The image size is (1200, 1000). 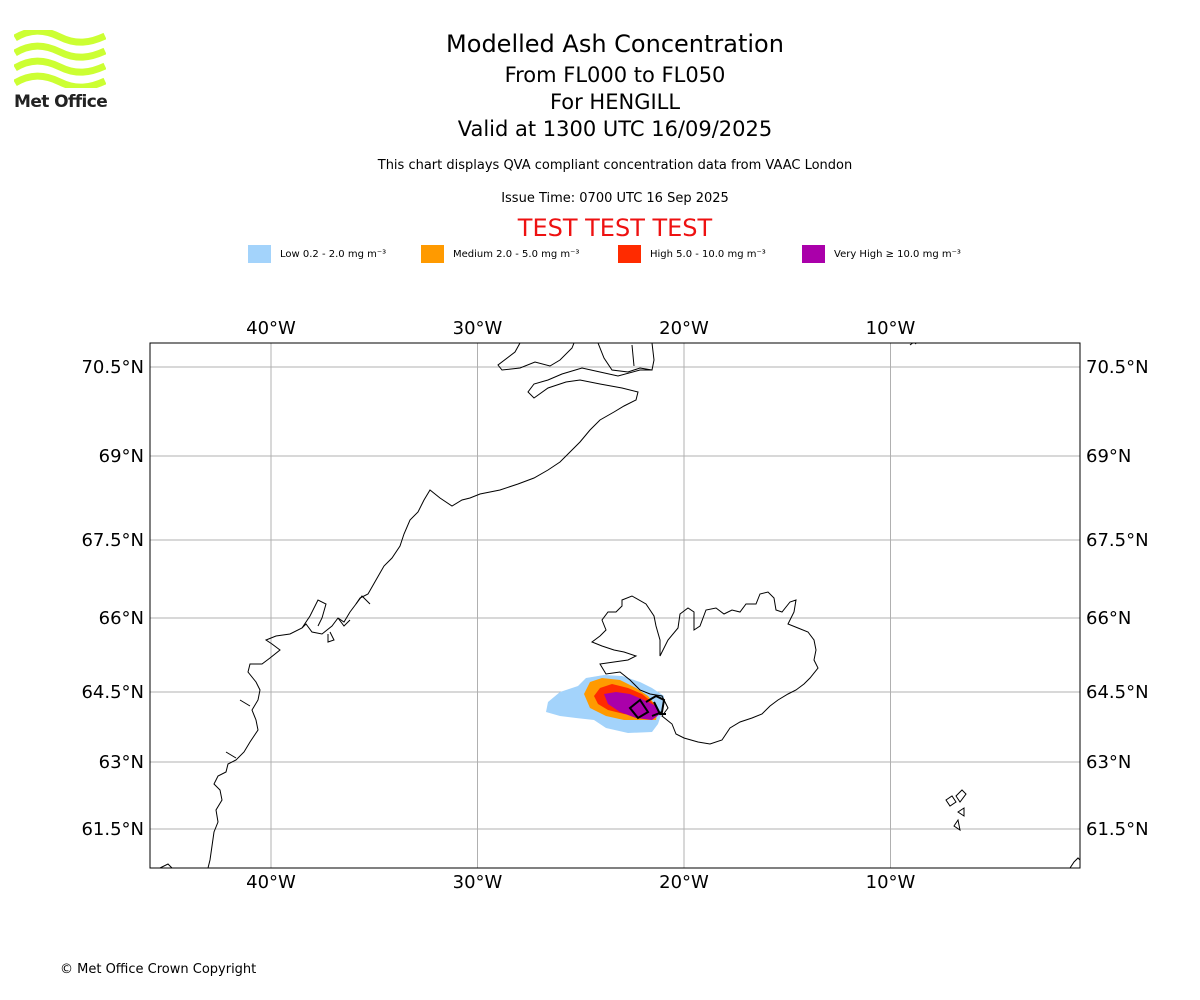 I want to click on copyright-notice: © Met Office Crown Copyright, so click(x=158, y=969).